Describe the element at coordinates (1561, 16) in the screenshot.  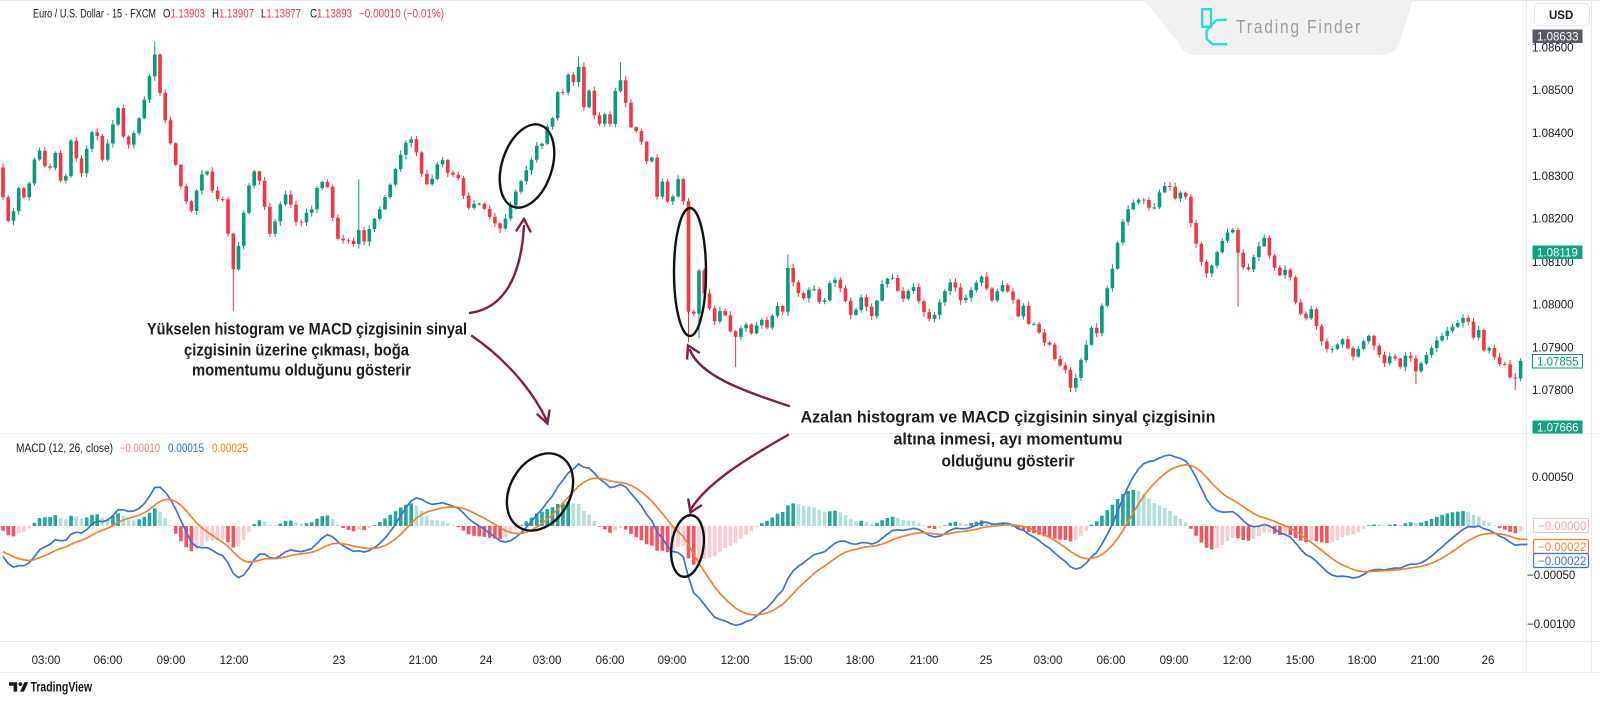
I see `svg-text: USD` at that location.